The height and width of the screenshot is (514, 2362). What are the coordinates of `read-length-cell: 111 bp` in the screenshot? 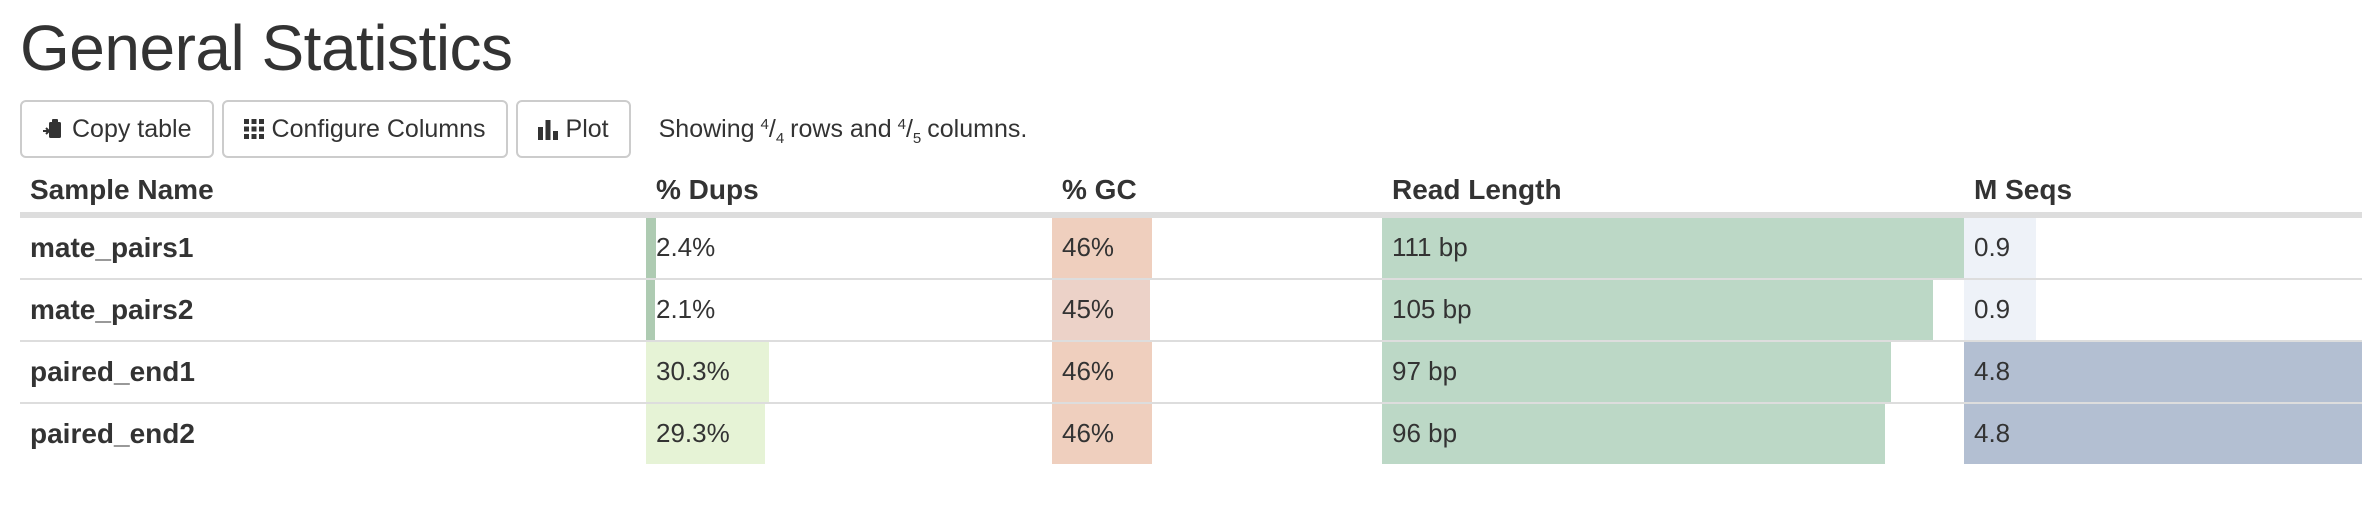 It's located at (1673, 248).